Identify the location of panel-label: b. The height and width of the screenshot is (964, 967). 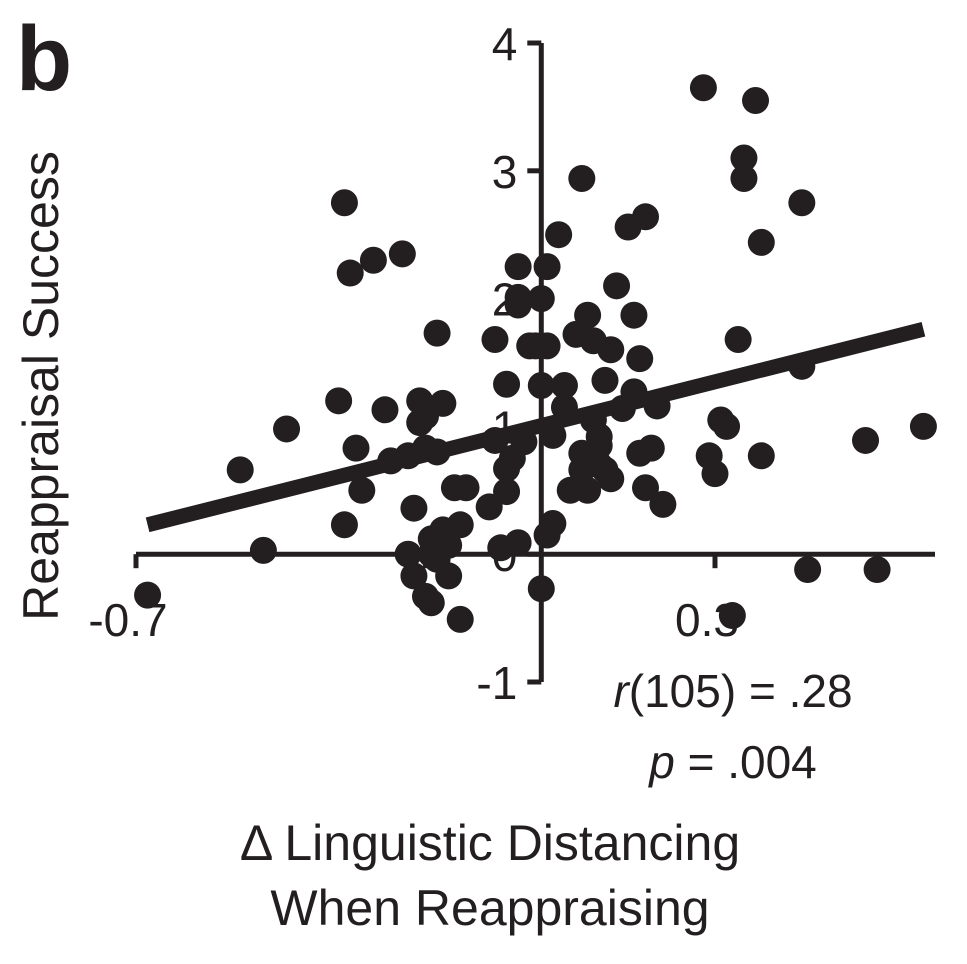
(44, 59).